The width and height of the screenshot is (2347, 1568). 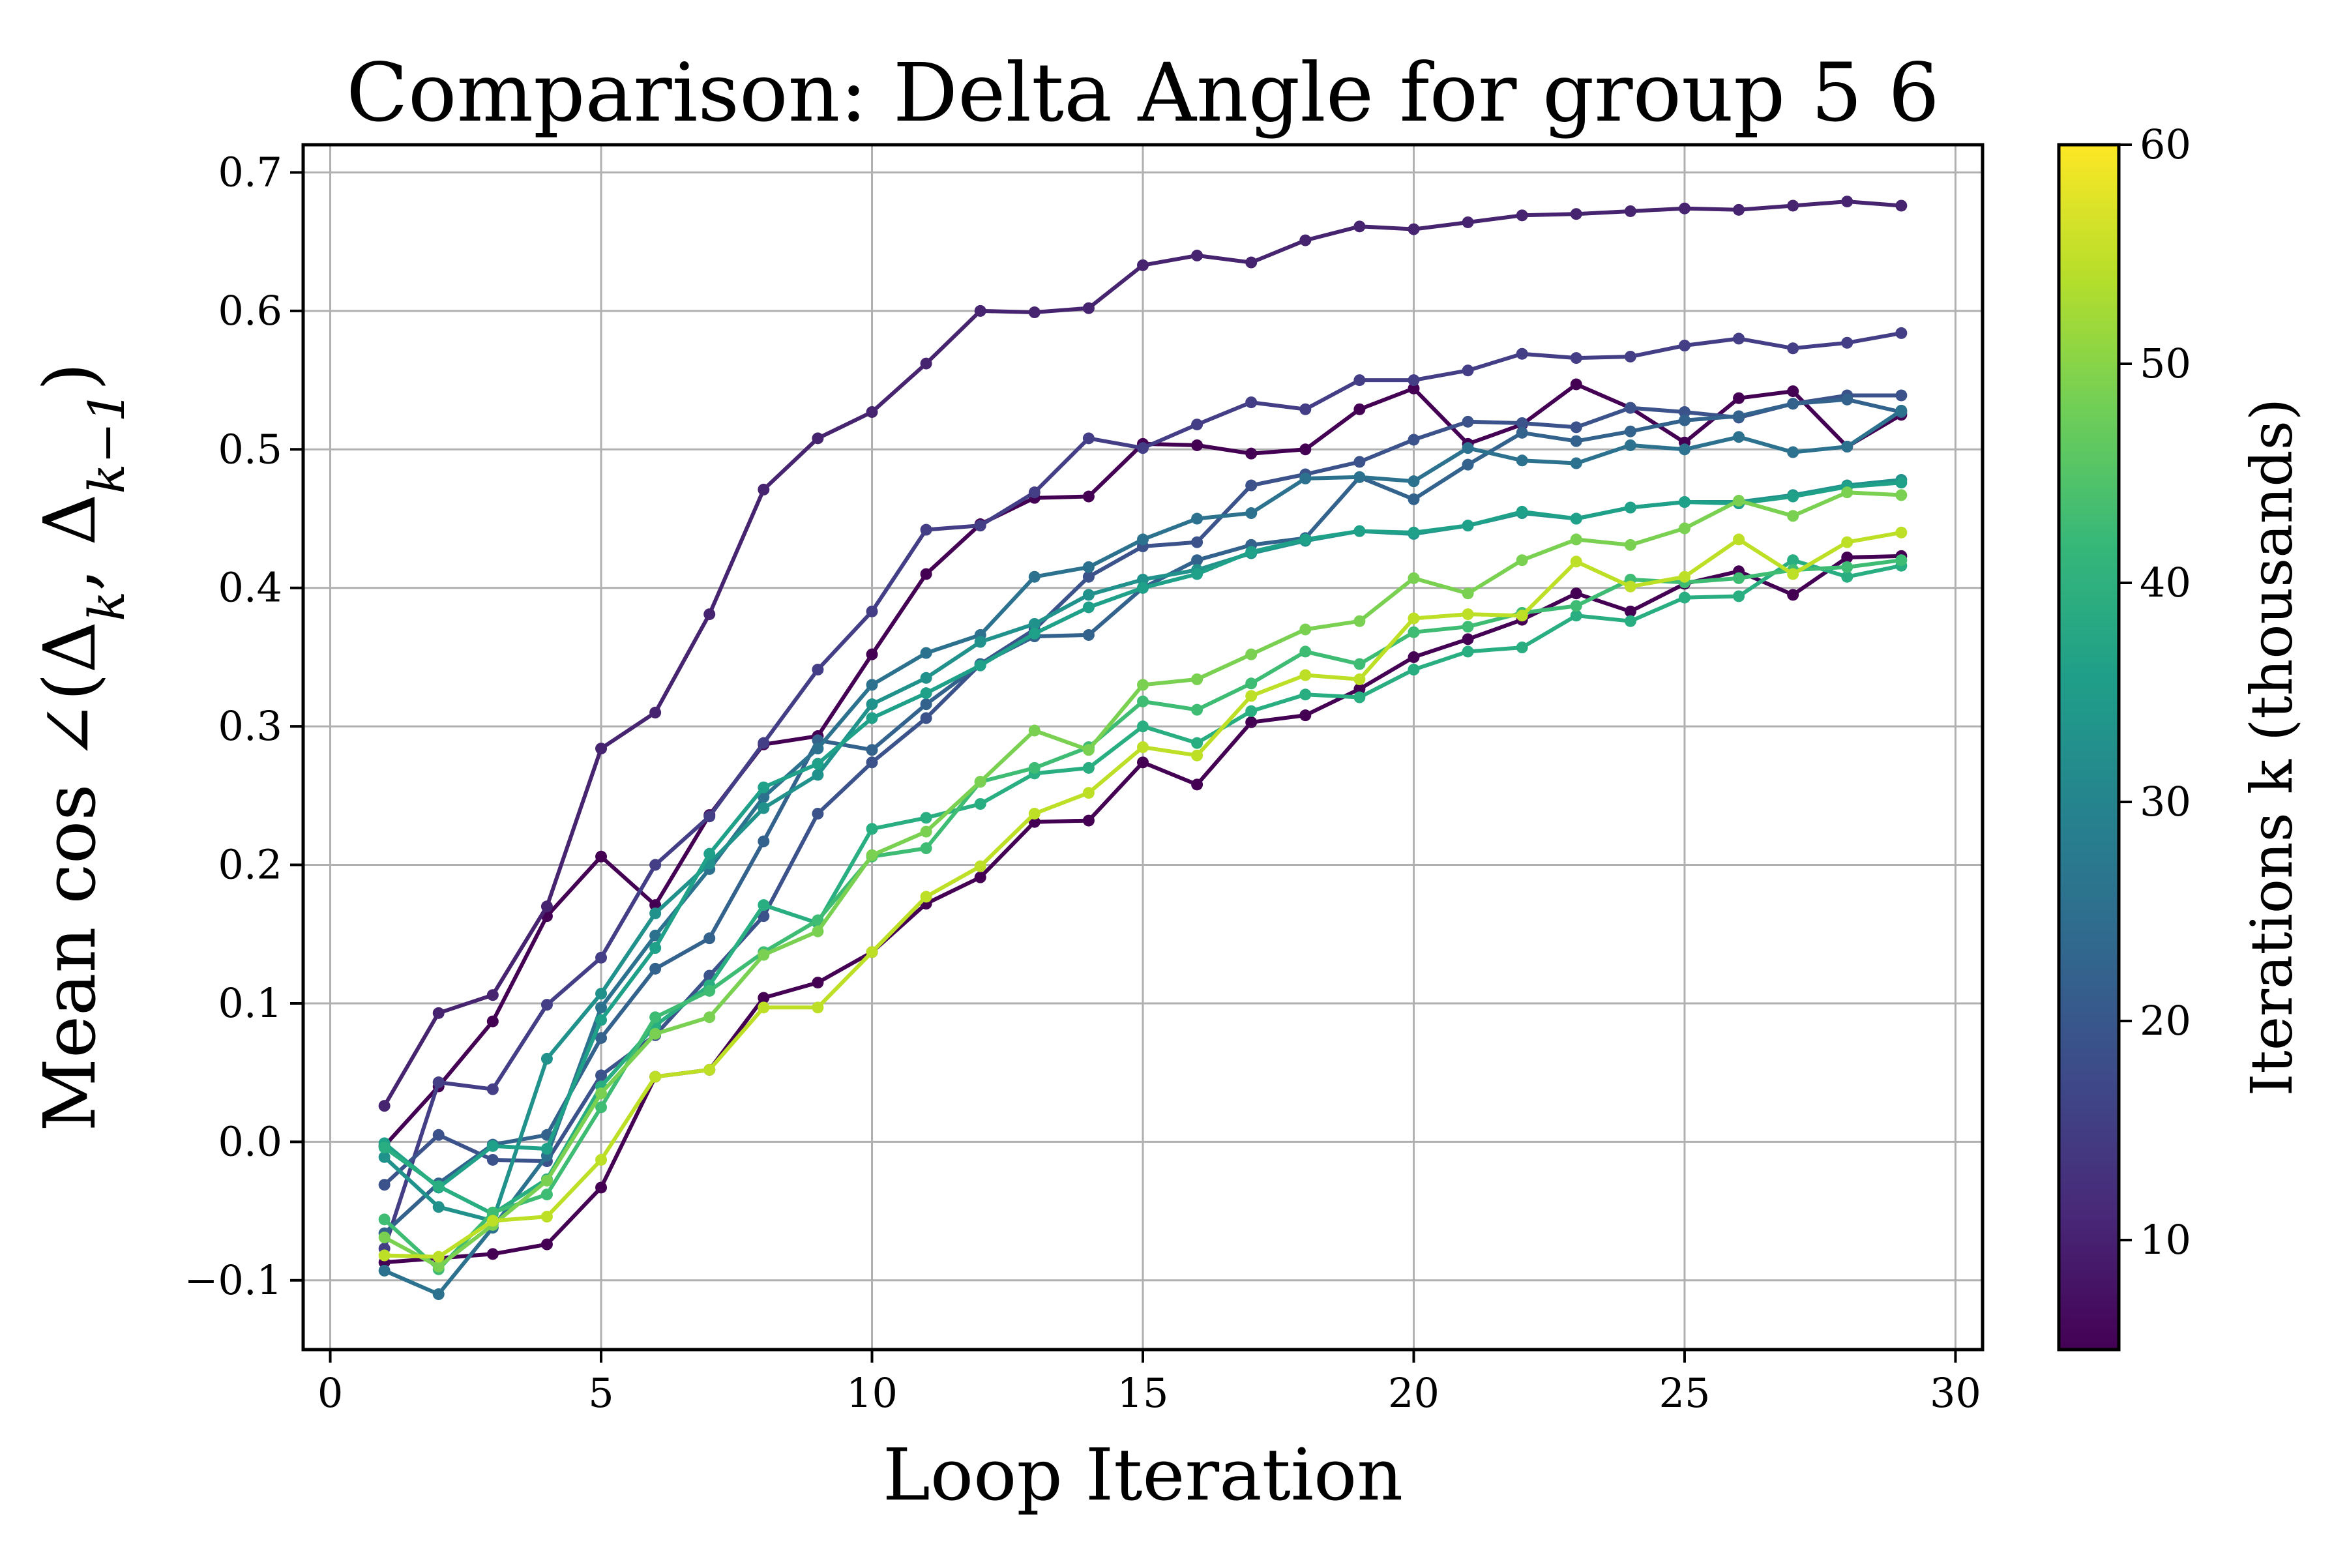 I want to click on x-tick-label: 25, so click(x=1685, y=1393).